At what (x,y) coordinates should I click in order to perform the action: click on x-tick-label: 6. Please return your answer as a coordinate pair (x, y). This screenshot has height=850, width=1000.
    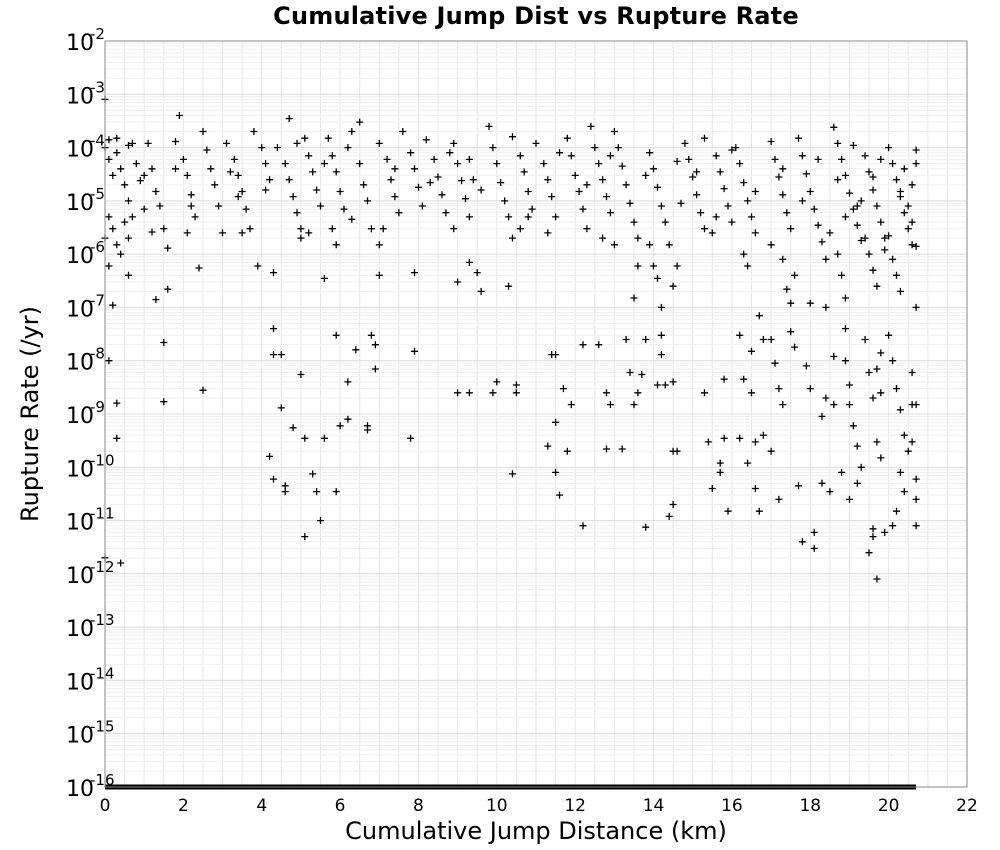
    Looking at the image, I should click on (340, 806).